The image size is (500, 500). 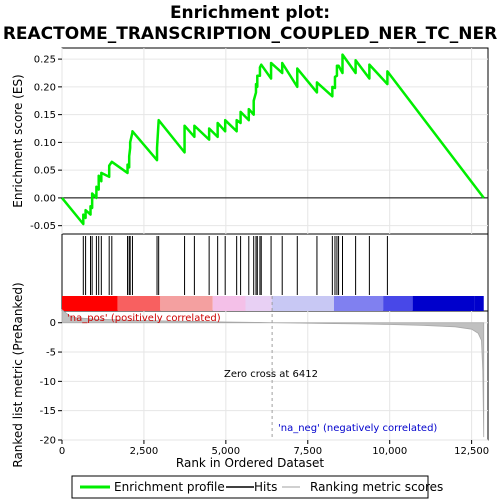 What do you see at coordinates (48, 441) in the screenshot?
I see `metric-tick-label: -20` at bounding box center [48, 441].